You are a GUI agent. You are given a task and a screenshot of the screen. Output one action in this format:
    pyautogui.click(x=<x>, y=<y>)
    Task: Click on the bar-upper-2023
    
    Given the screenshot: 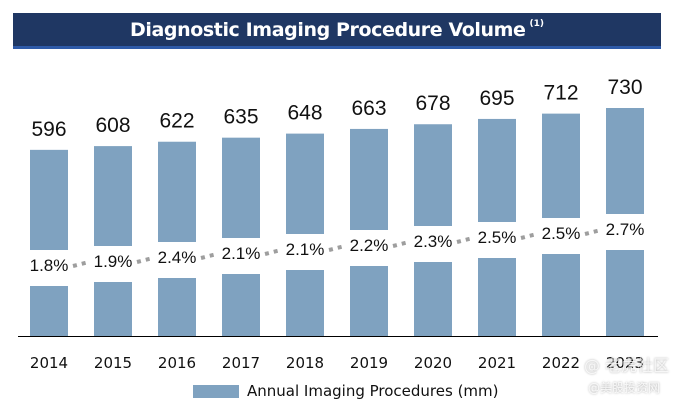 What is the action you would take?
    pyautogui.click(x=625, y=161)
    